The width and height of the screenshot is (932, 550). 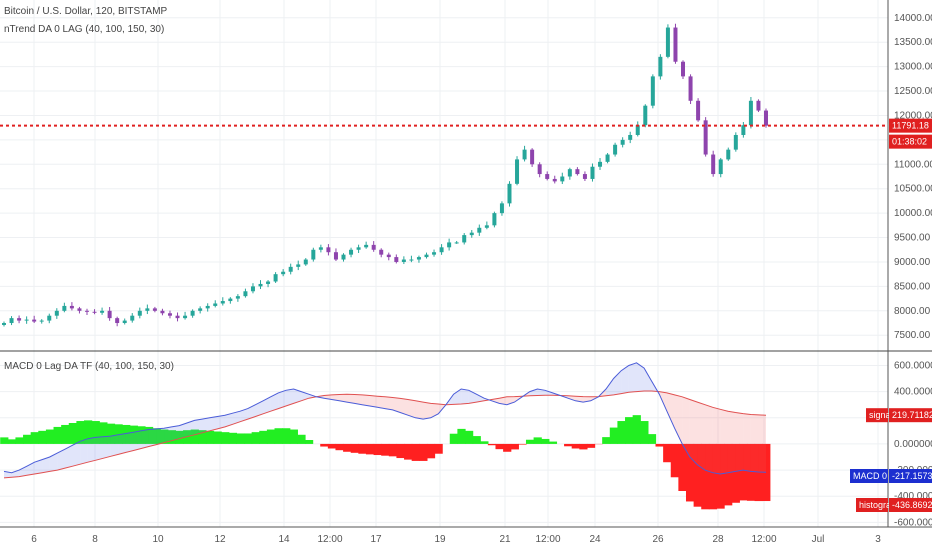 I want to click on symbol-title: Bitcoin / U.S. Dollar, 120, BITSTAMP, so click(x=86, y=11).